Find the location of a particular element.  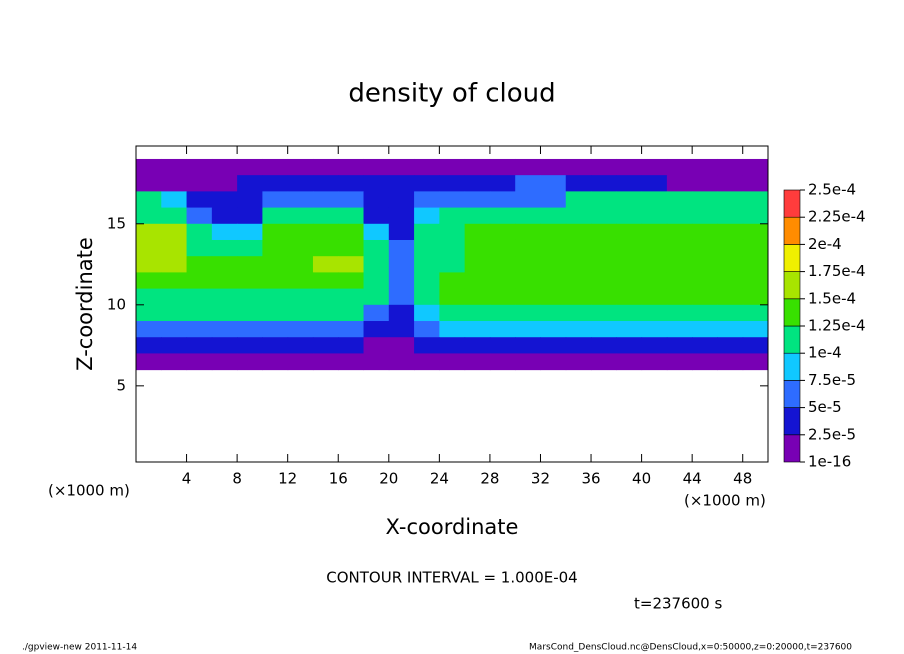

x-tick-label: 40 is located at coordinates (641, 479).